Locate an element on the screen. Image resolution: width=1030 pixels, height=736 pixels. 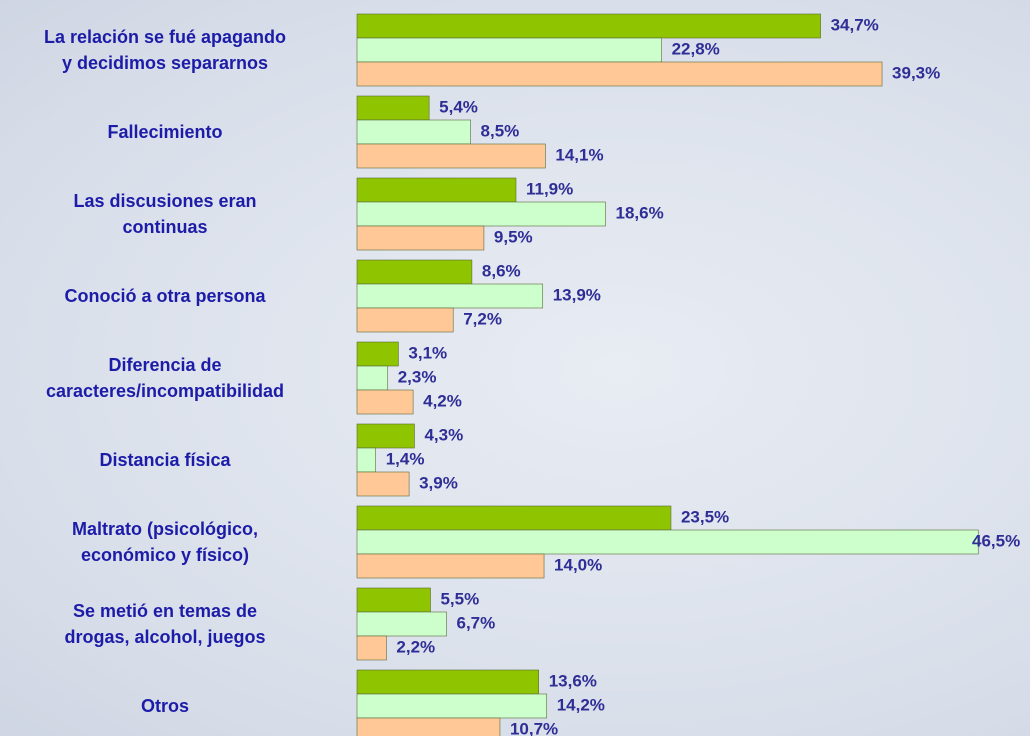
value-label: 3,9% is located at coordinates (438, 482).